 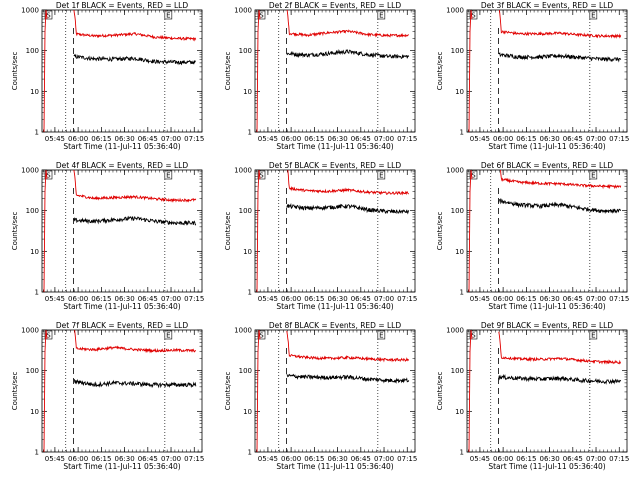 I want to click on panel-title: Det 8f BLACK = Events, RED = LLD, so click(x=335, y=325).